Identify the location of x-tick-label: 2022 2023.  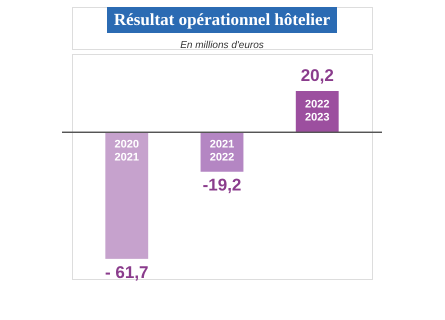
(317, 111).